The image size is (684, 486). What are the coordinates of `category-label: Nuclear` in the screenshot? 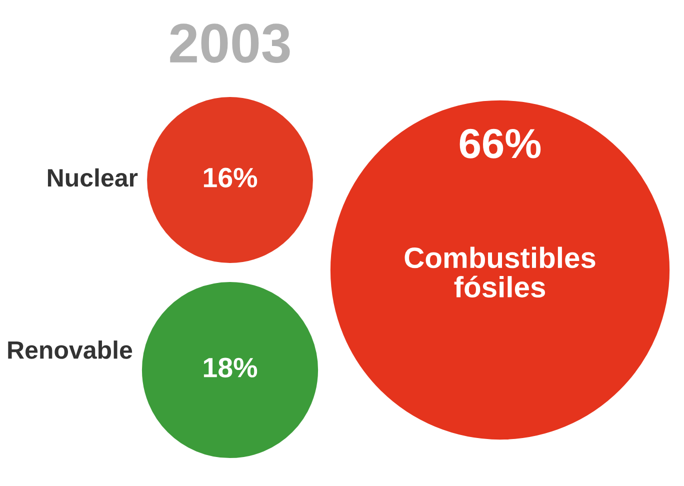 It's located at (93, 177).